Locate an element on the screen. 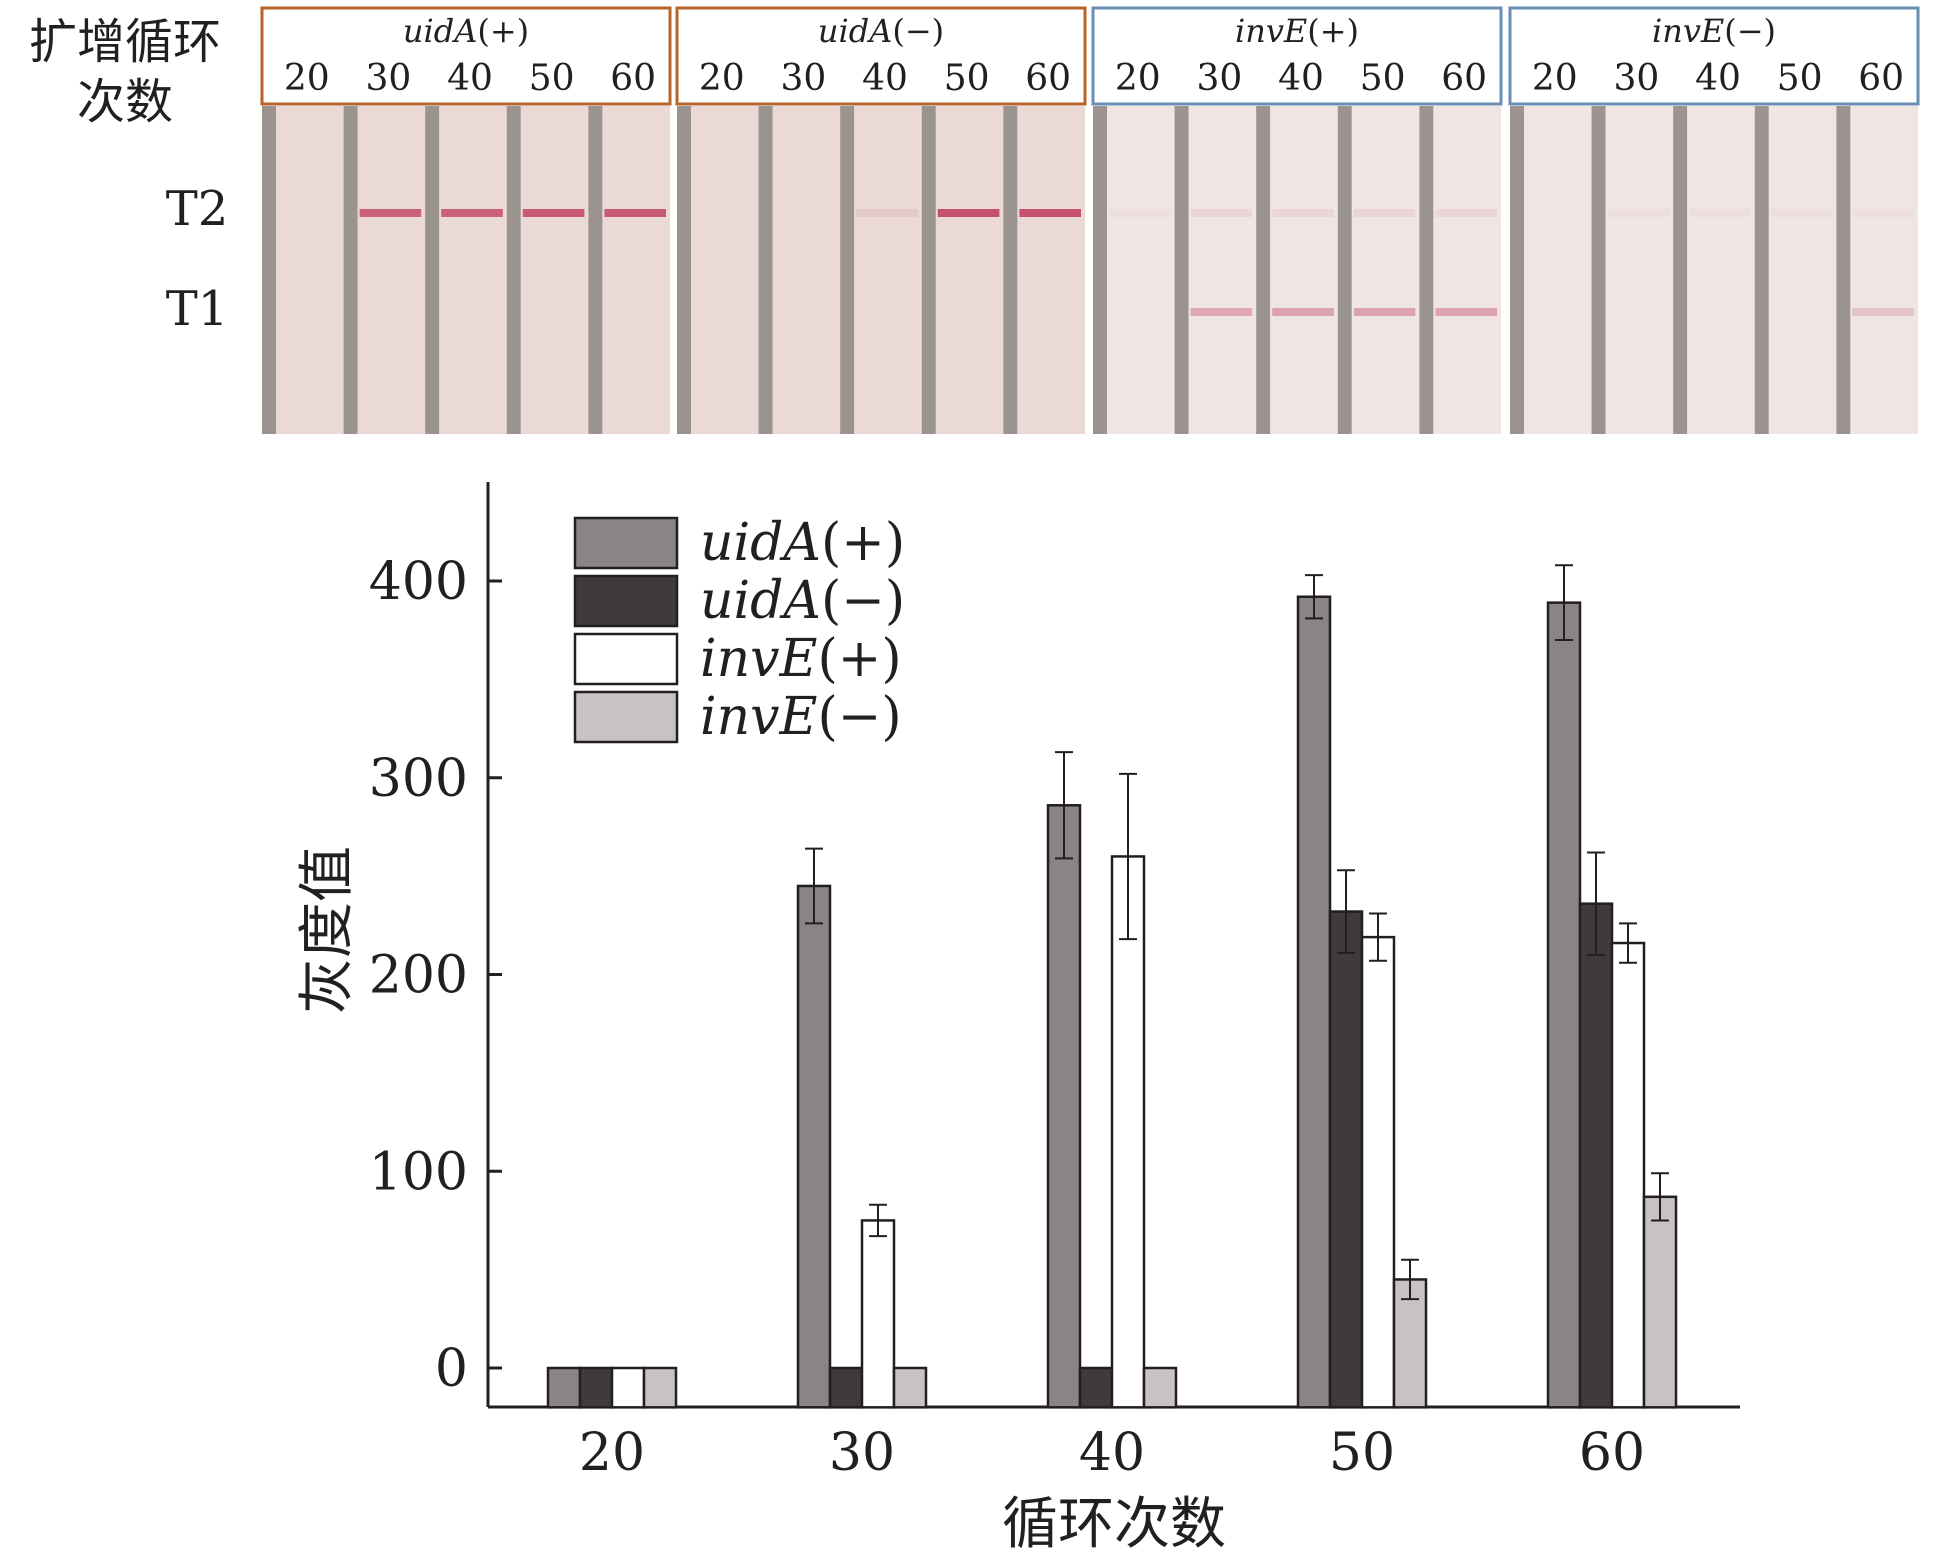 This screenshot has height=1555, width=1933. strip-group-4: invE(−) 20 30 40 50 60 is located at coordinates (1714, 220).